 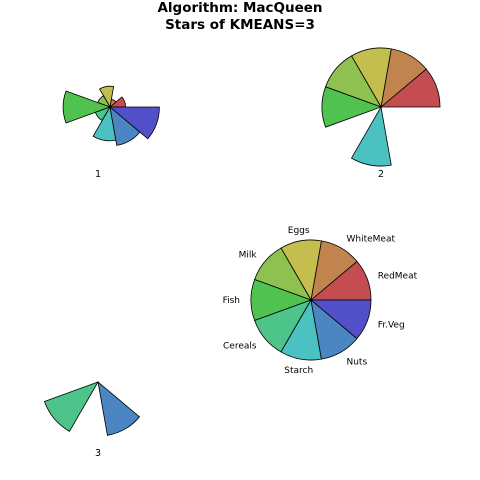 I want to click on cluster-label: 1, so click(x=98, y=174).